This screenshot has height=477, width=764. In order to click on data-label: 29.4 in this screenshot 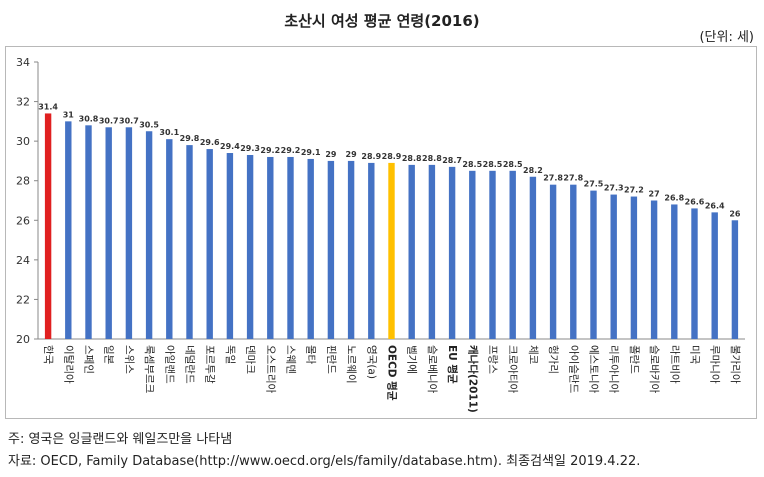, I will do `click(230, 146)`.